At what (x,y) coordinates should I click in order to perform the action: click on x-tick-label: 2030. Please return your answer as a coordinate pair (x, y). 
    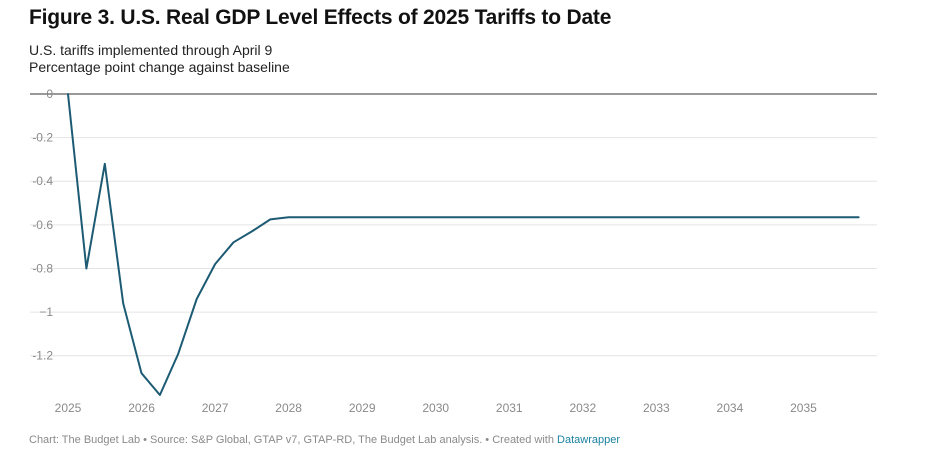
    Looking at the image, I should click on (435, 408).